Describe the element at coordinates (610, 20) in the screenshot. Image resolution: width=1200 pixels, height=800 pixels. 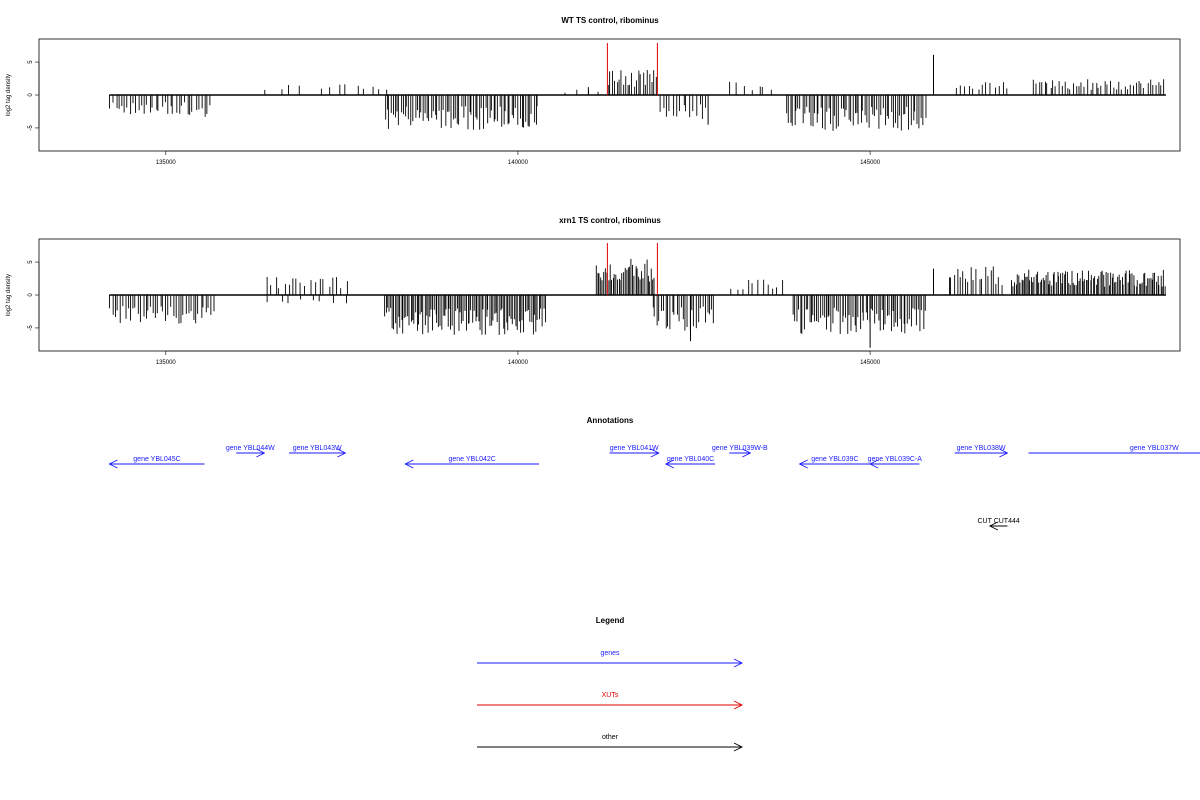
I see `panel-title: WT TS control, ribominus` at that location.